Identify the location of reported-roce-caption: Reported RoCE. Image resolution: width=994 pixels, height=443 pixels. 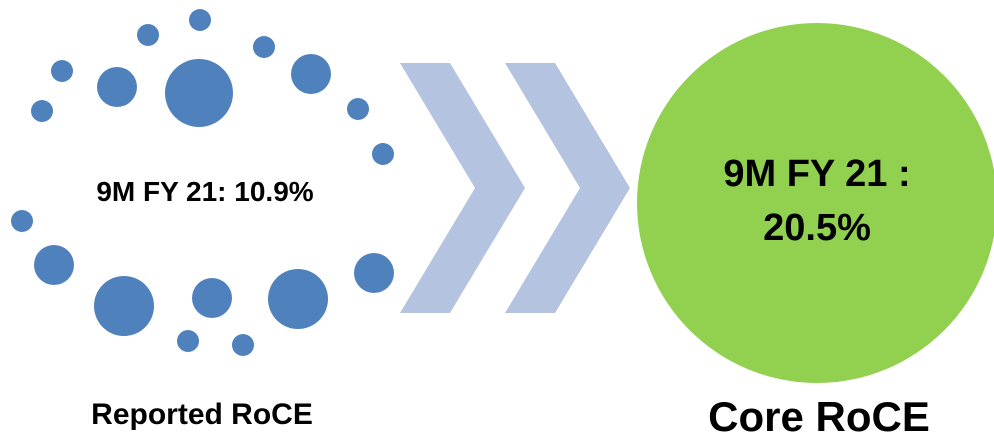
(202, 414).